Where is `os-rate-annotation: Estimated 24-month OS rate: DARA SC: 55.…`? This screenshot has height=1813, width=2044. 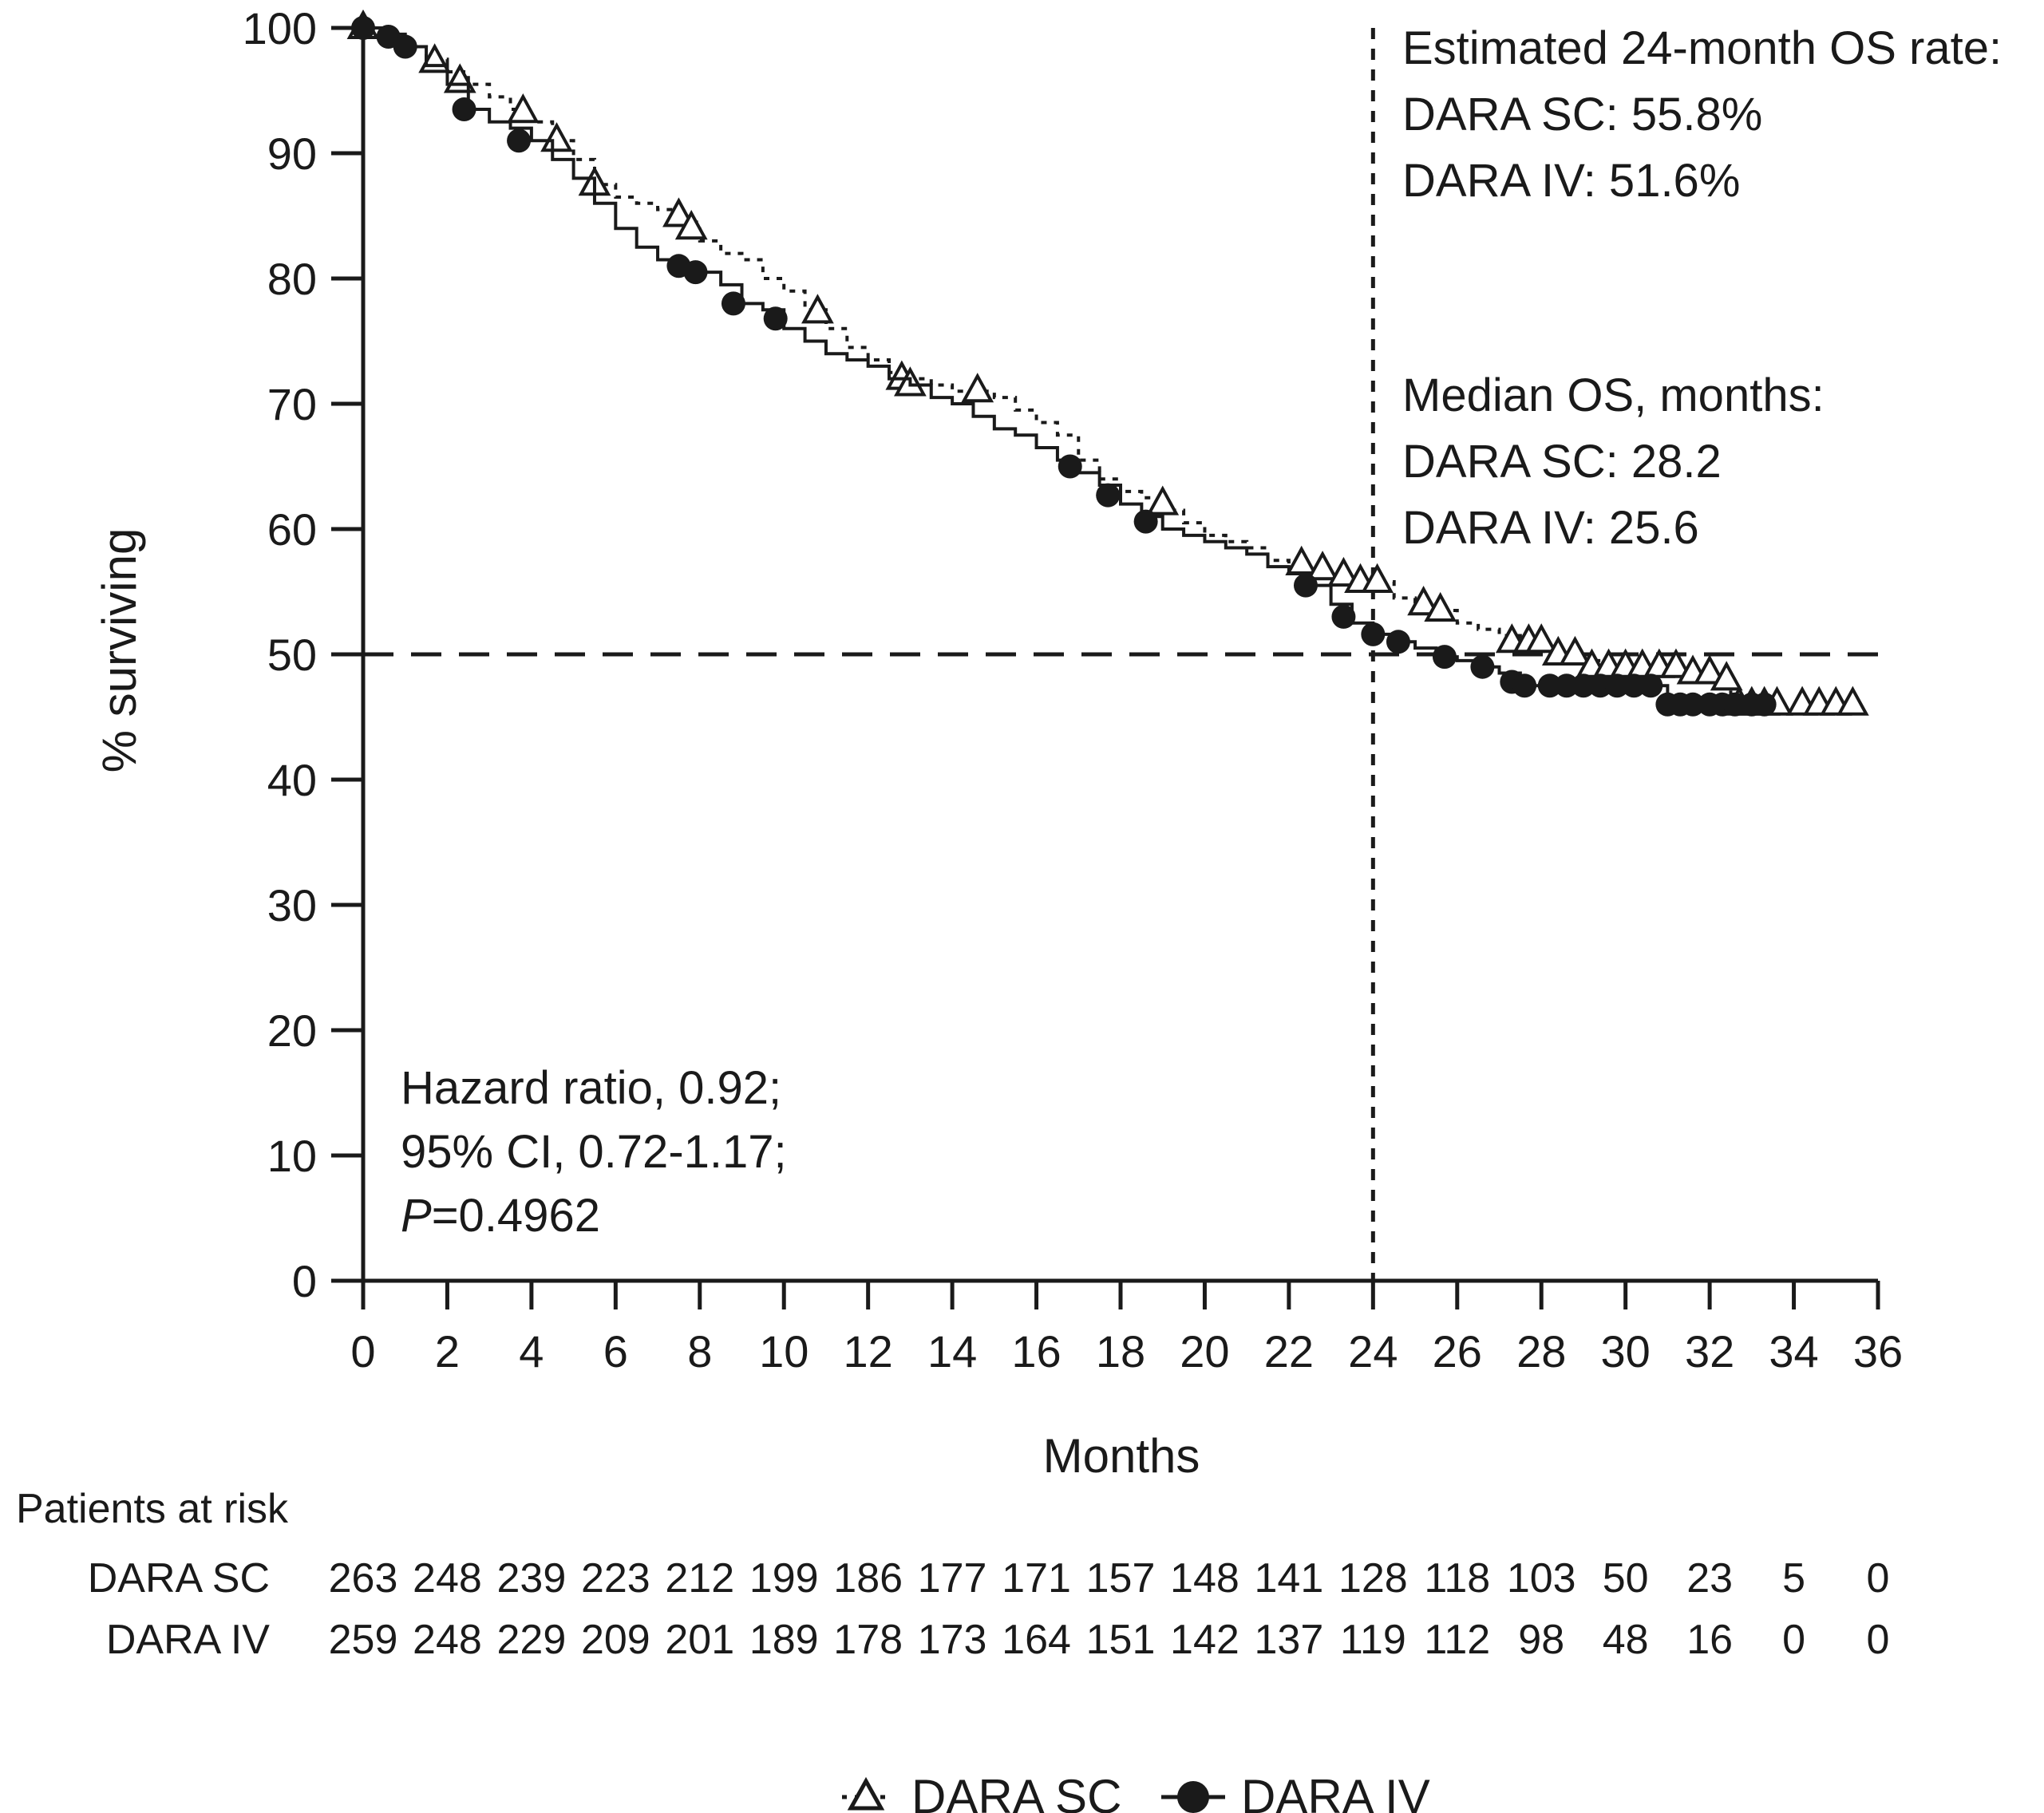
os-rate-annotation: Estimated 24-month OS rate: DARA SC: 55.… is located at coordinates (1702, 114).